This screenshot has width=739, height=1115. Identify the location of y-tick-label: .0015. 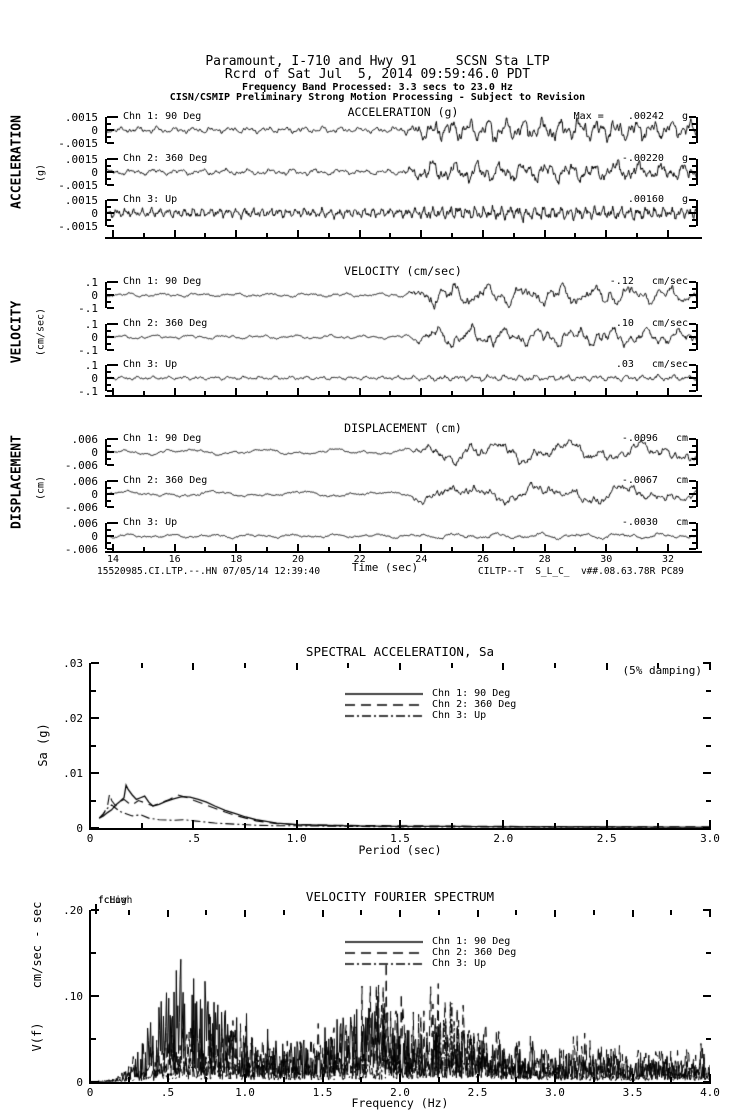
(81, 200).